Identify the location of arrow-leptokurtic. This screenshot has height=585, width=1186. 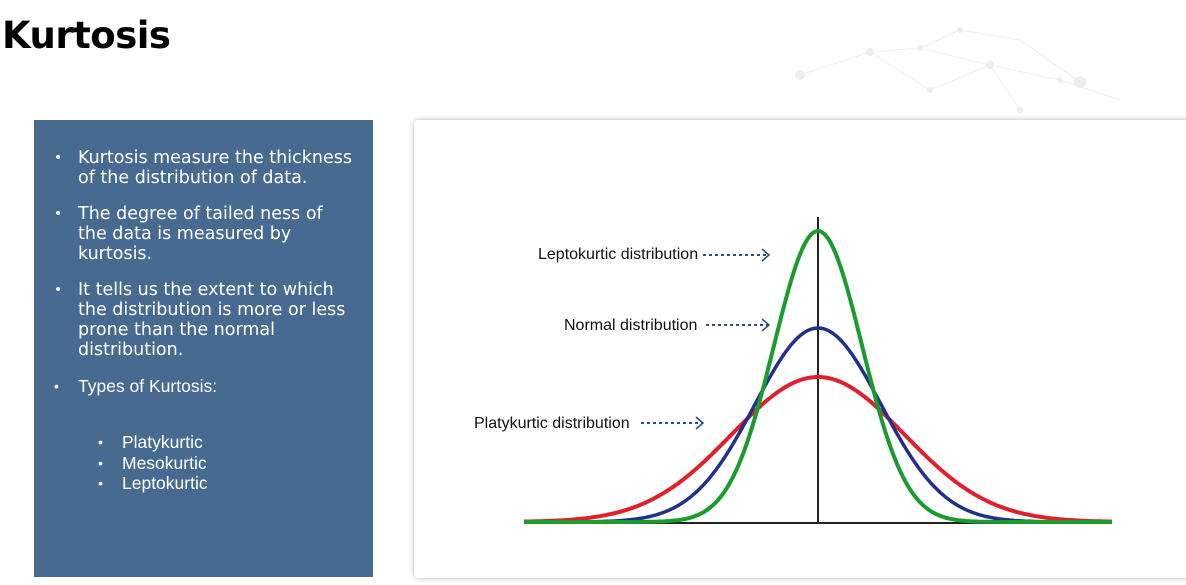
(737, 255).